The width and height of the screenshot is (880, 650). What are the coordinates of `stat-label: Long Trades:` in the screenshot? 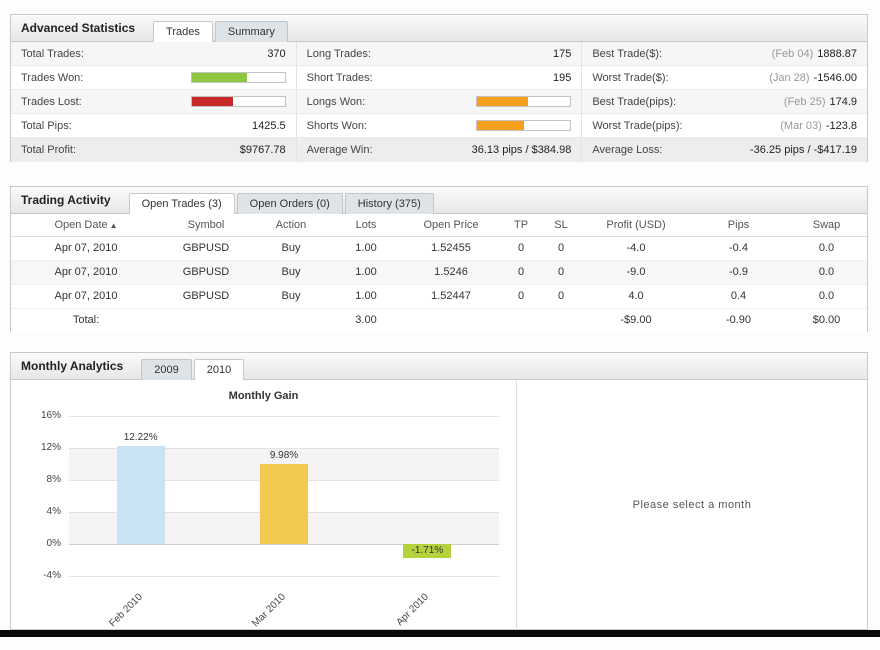 It's located at (338, 53).